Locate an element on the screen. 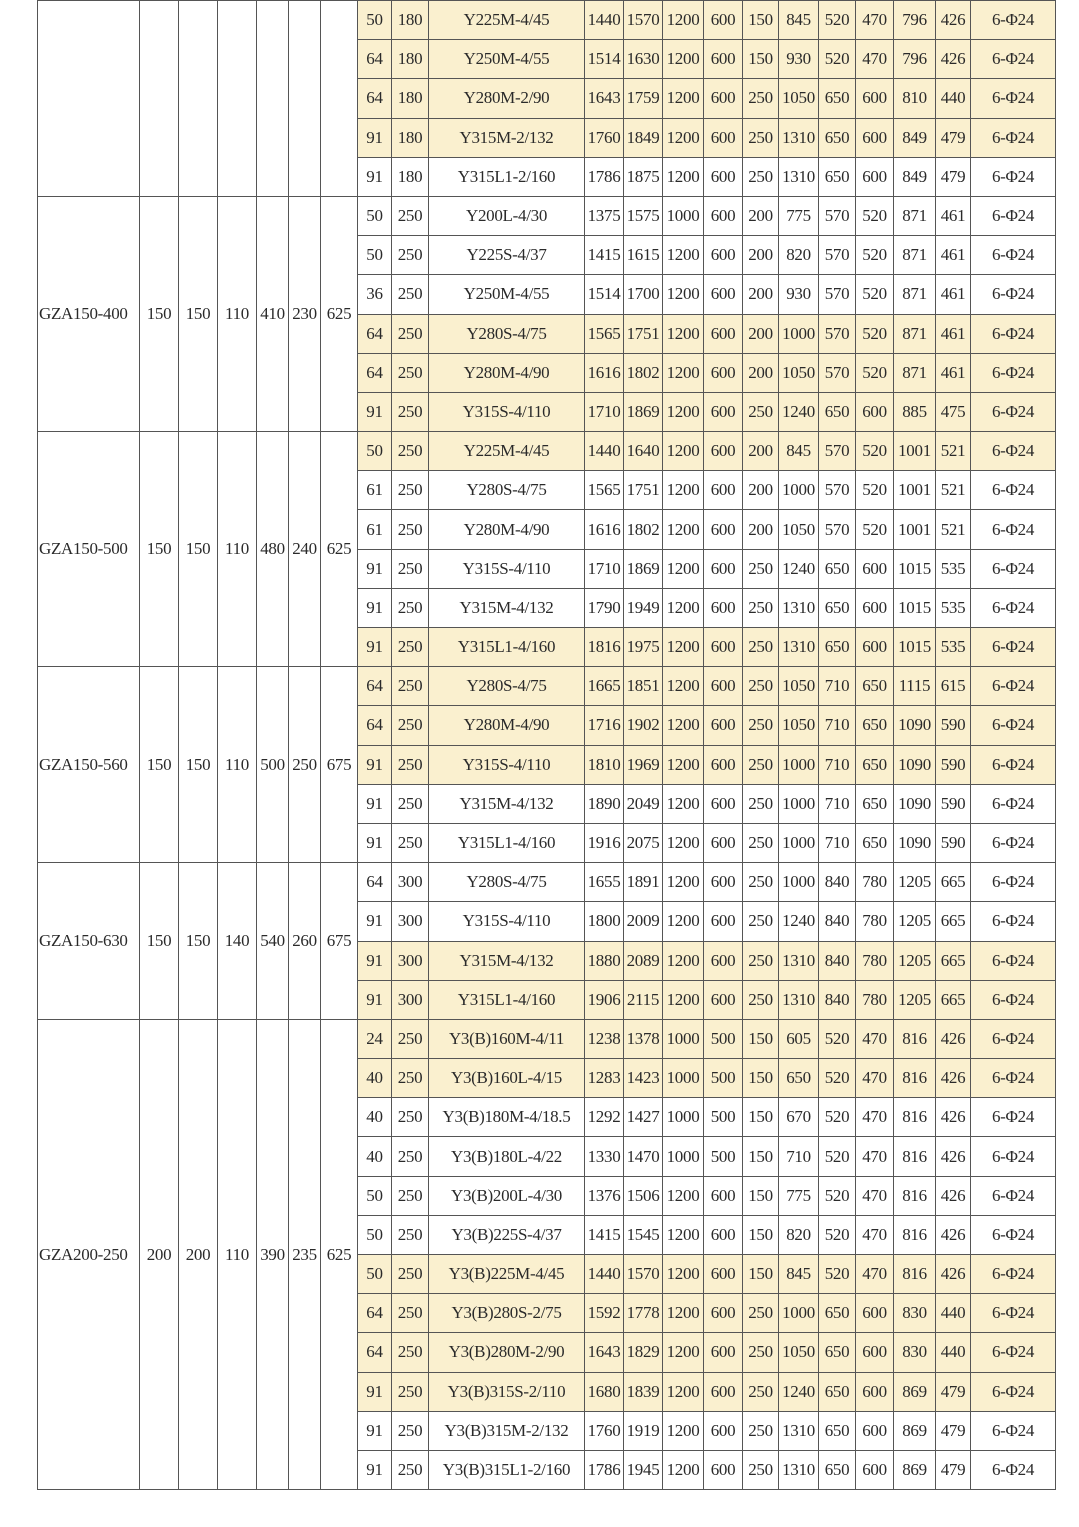 Image resolution: width=1079 pixels, height=1527 pixels. value-cell: 1875 is located at coordinates (643, 176).